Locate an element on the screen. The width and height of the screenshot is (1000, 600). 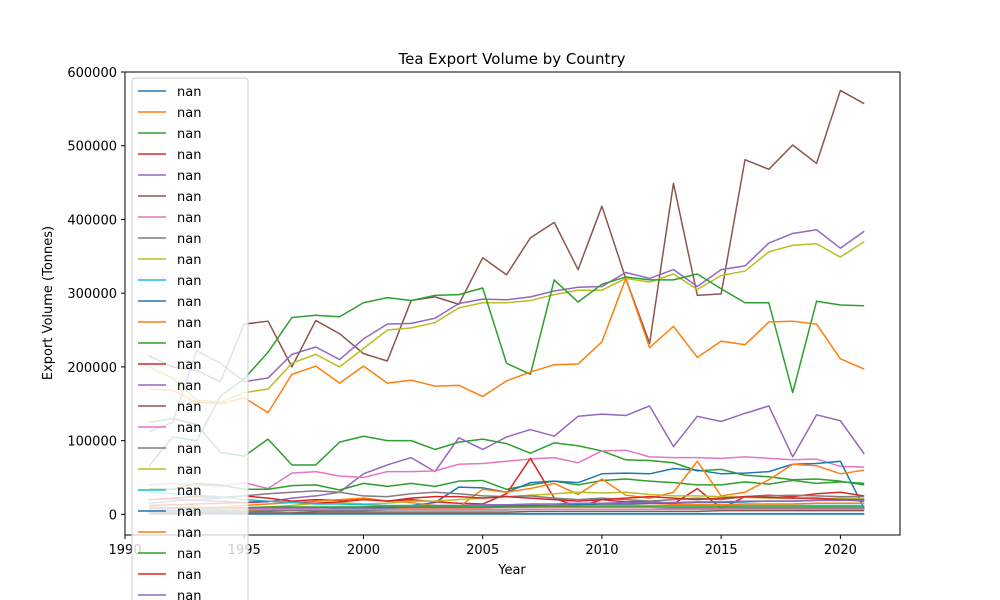
y-tick-label: 200000 is located at coordinates (92, 368).